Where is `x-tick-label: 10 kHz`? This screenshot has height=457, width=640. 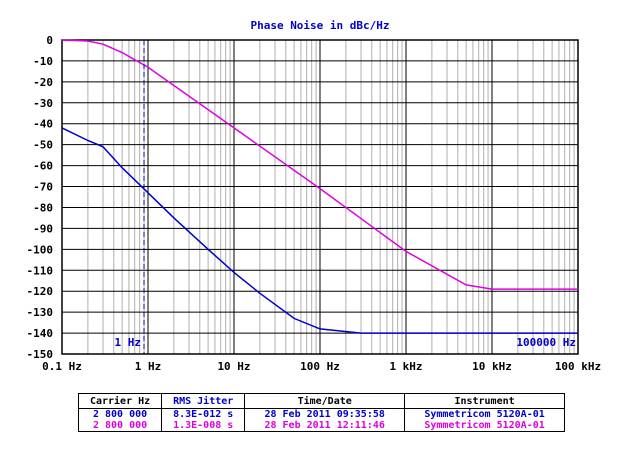 x-tick-label: 10 kHz is located at coordinates (492, 366).